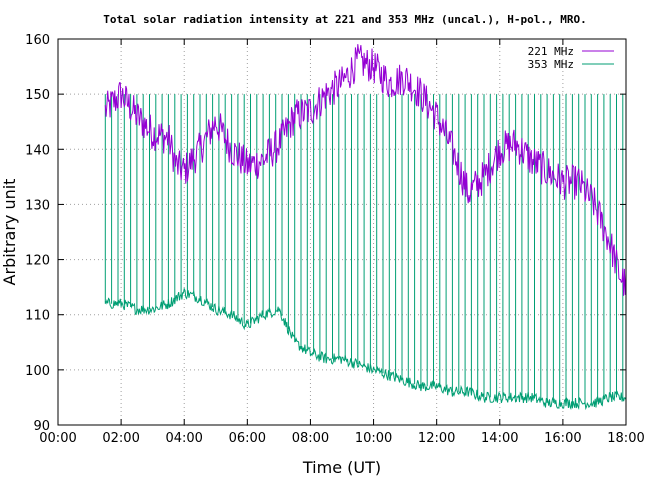 The width and height of the screenshot is (650, 480). What do you see at coordinates (37, 371) in the screenshot?
I see `y-tick-label: 100` at bounding box center [37, 371].